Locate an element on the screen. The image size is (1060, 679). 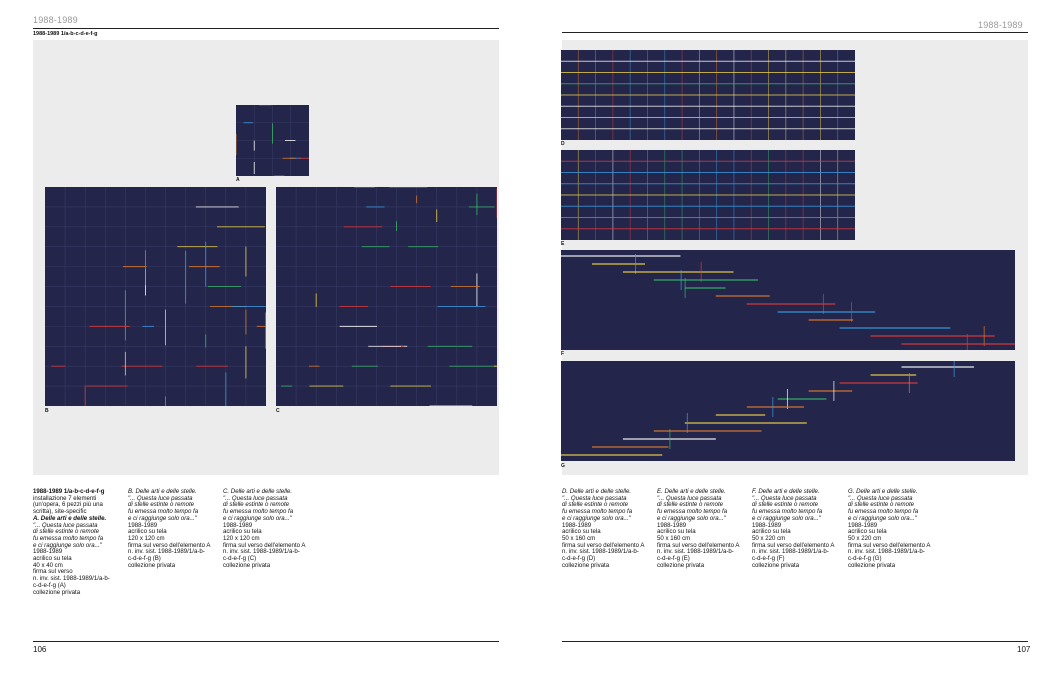
artwork-label-g: G is located at coordinates (563, 466).